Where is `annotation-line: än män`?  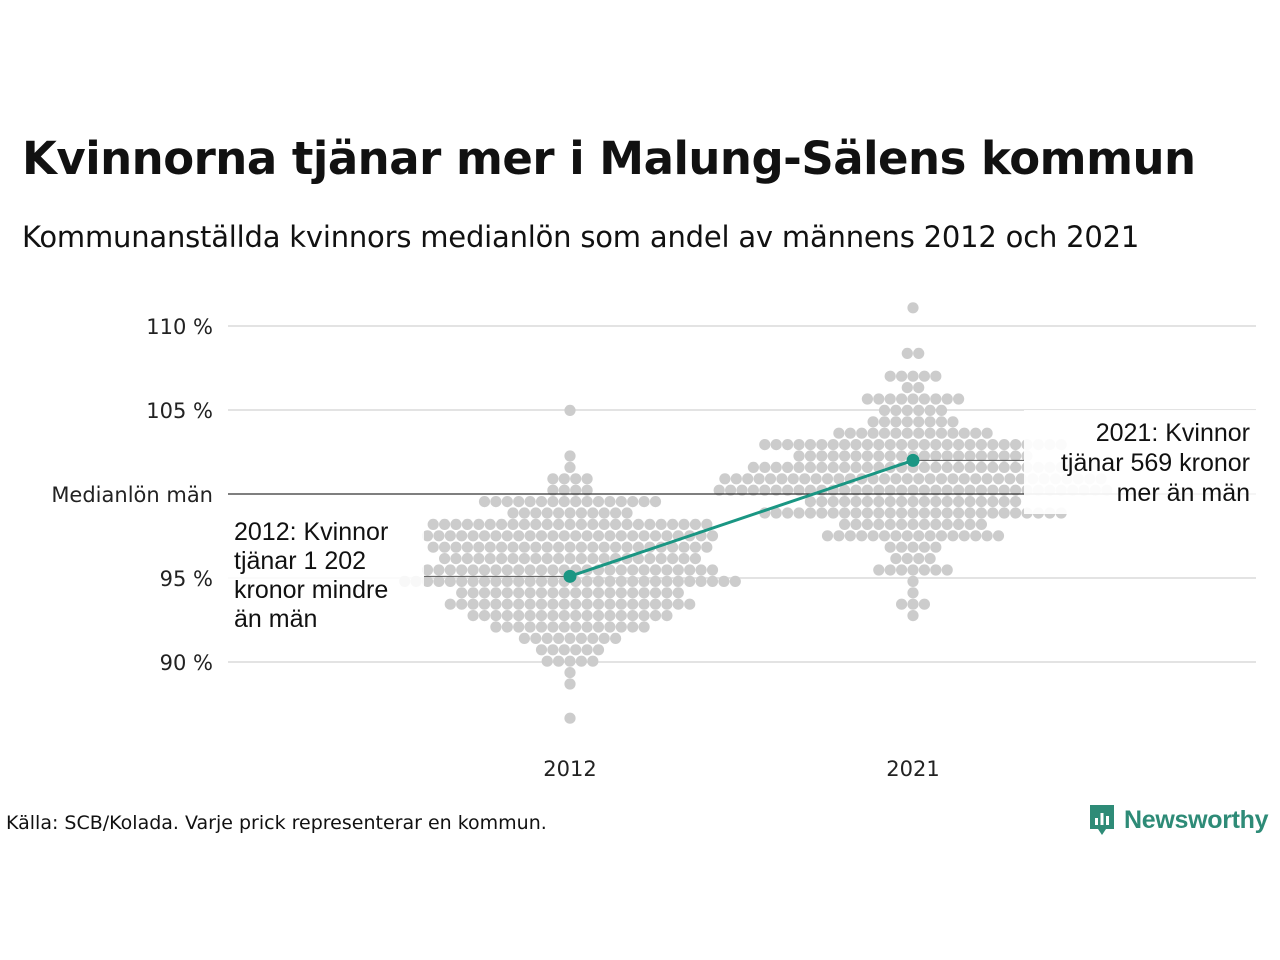 annotation-line: än män is located at coordinates (275, 619).